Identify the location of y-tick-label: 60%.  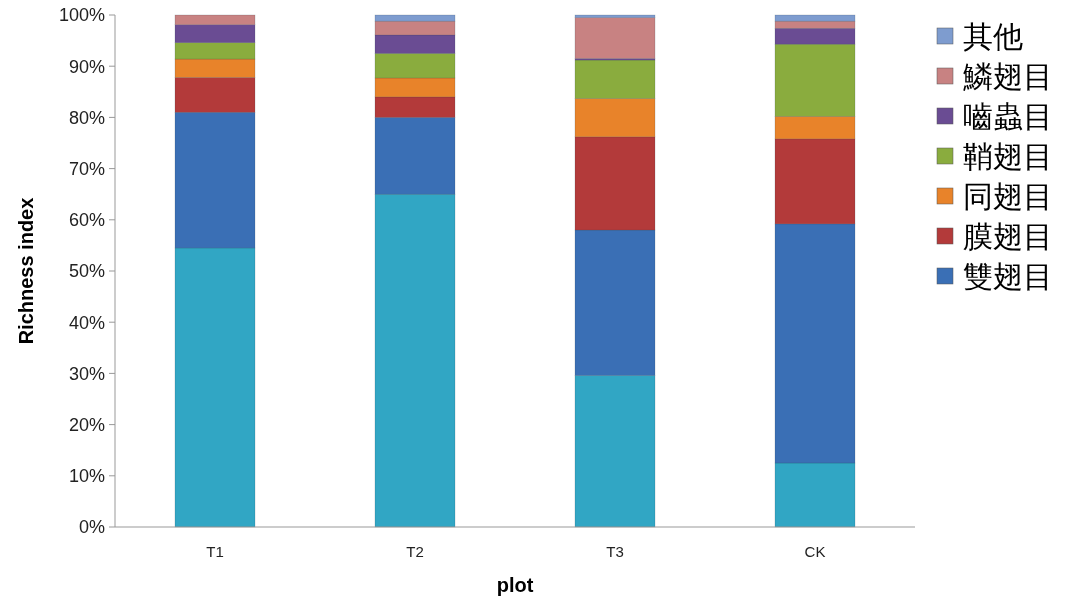
(86, 220).